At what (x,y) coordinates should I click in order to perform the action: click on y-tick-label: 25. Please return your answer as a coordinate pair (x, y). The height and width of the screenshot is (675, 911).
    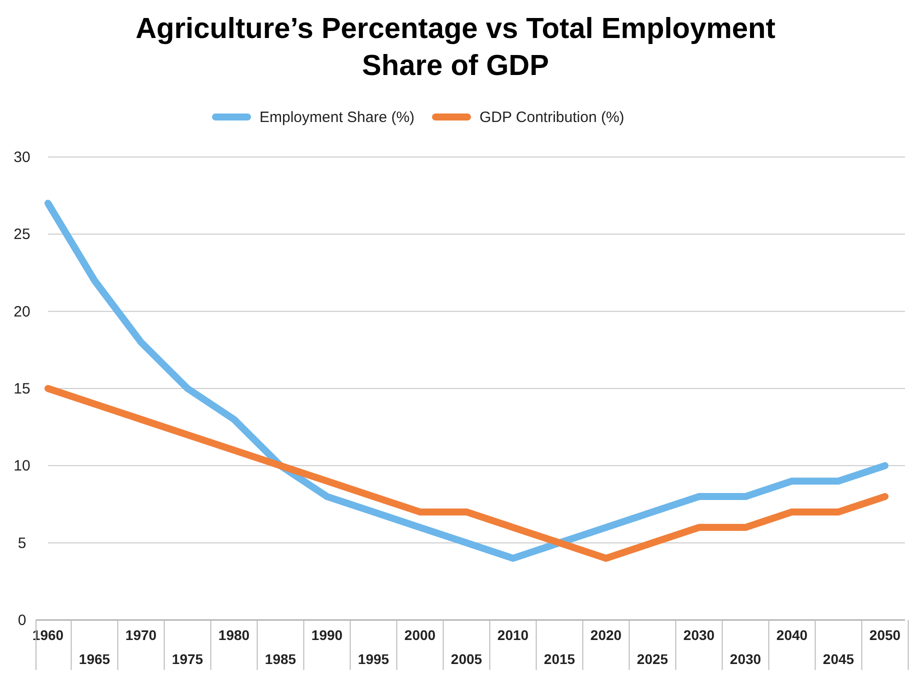
    Looking at the image, I should click on (22, 235).